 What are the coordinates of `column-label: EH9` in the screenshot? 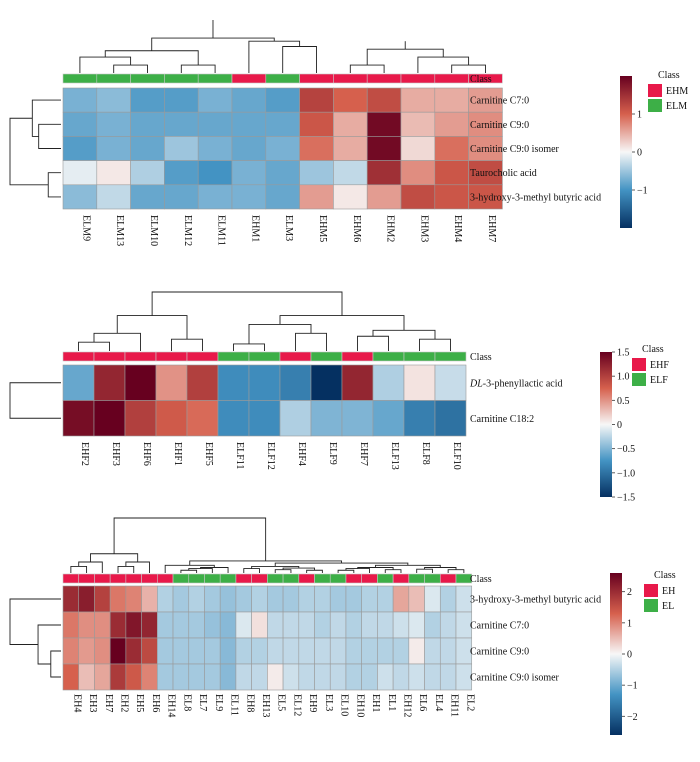 It's located at (312, 703).